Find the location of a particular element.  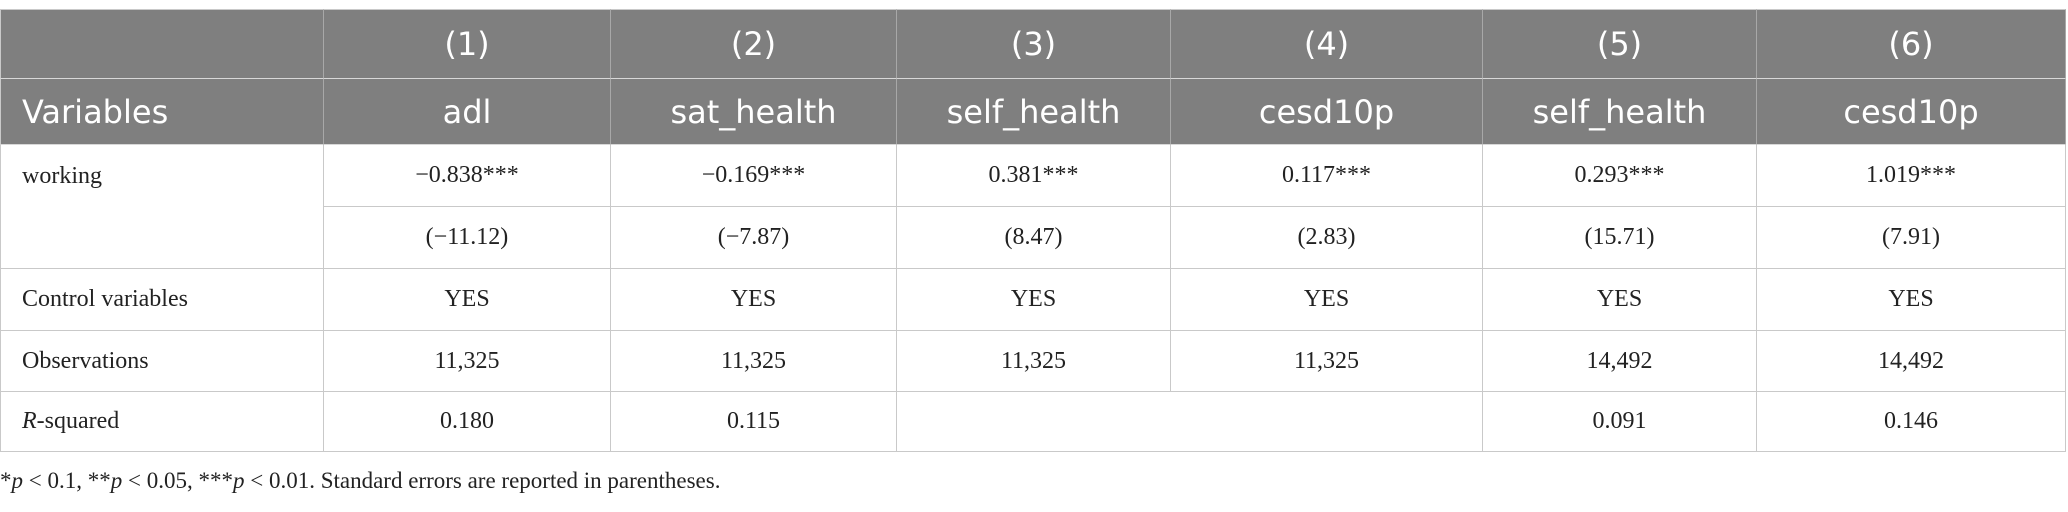

footnote-text: < 0.1, ** is located at coordinates (67, 480).